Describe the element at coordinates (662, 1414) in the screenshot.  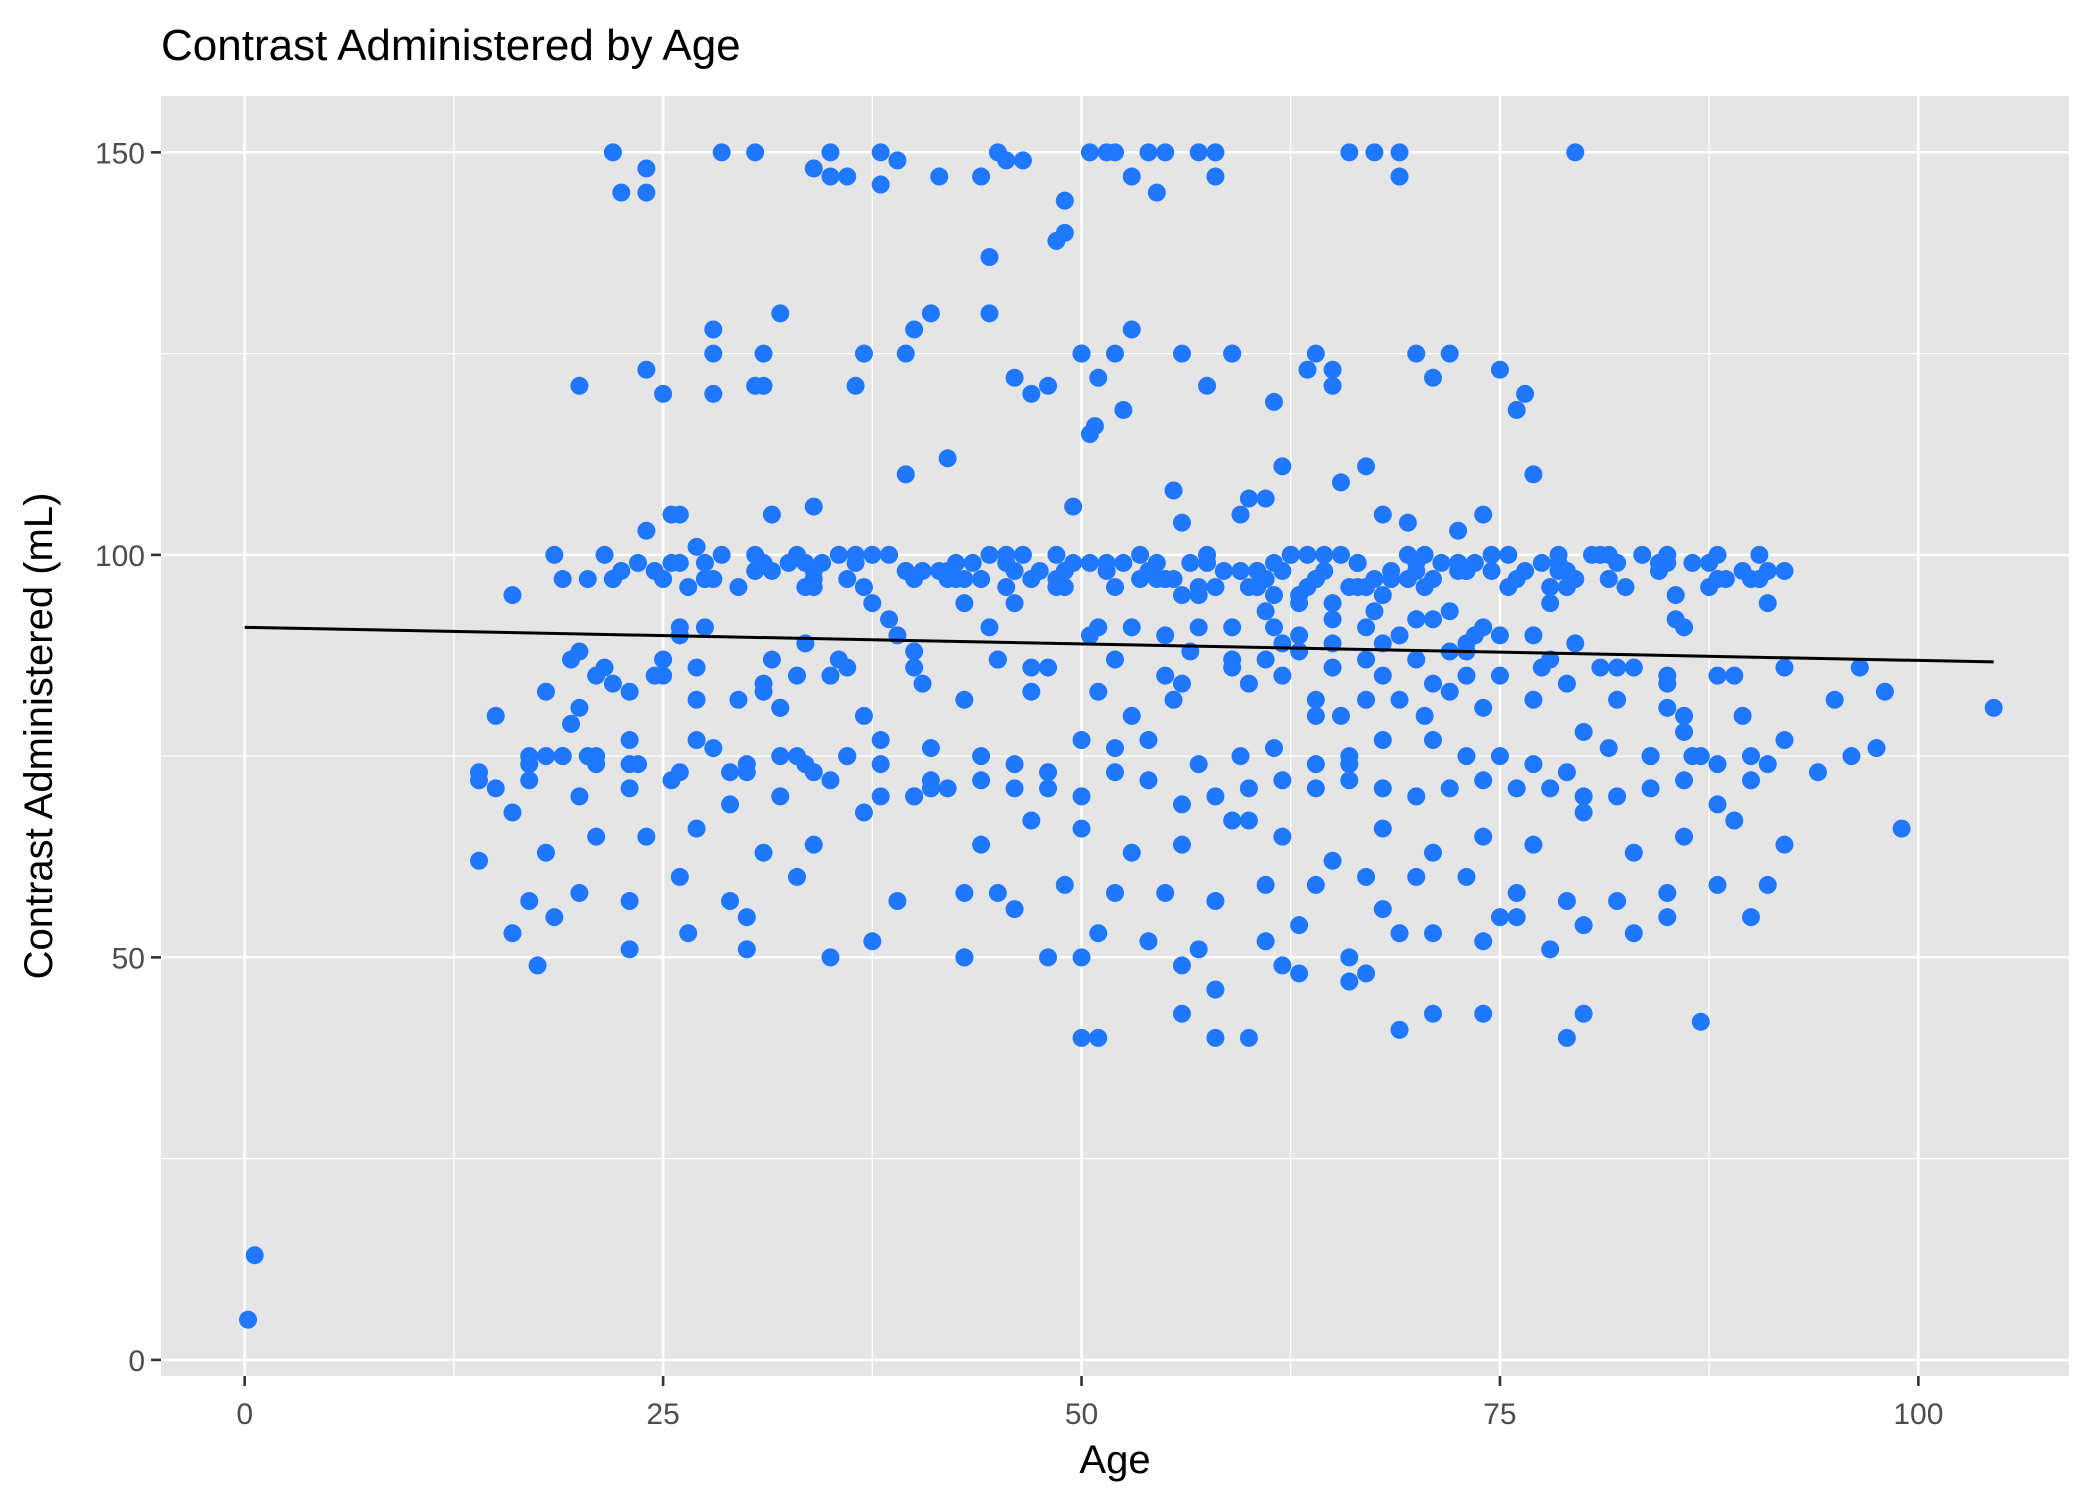
I see `x-tick-label: 25` at that location.